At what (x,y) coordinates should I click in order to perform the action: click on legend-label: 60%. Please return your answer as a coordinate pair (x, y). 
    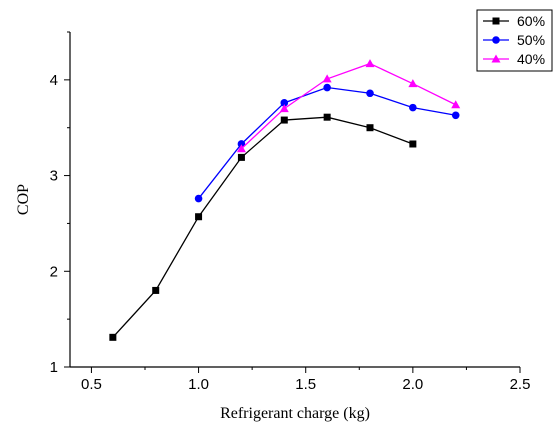
    Looking at the image, I should click on (531, 21).